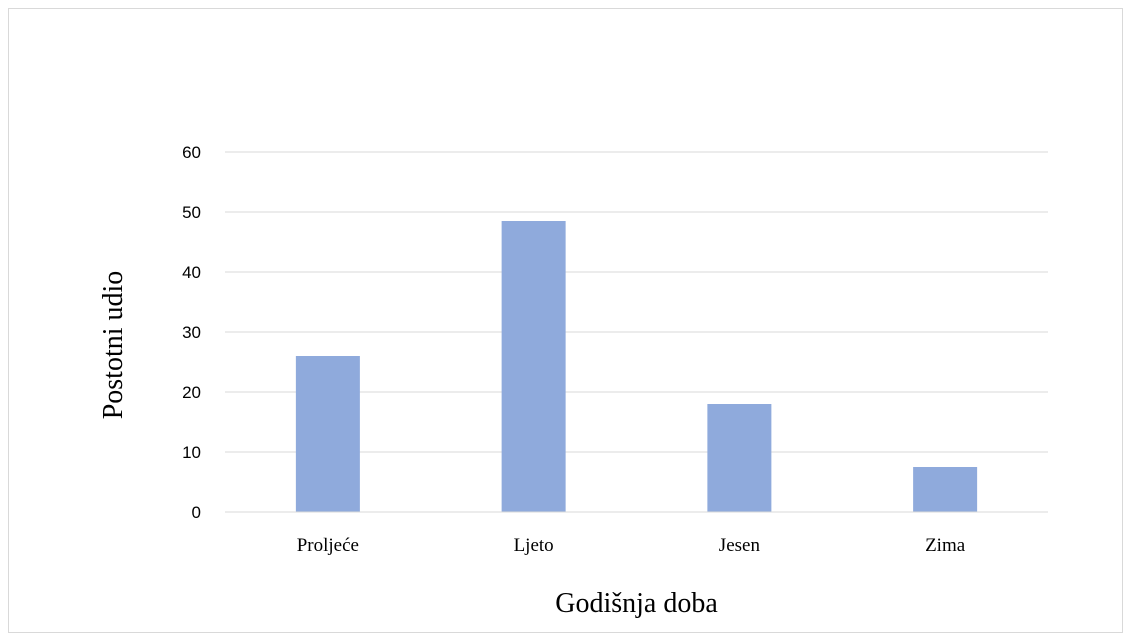 This screenshot has width=1131, height=641. What do you see at coordinates (113, 345) in the screenshot?
I see `y-axis-title: Postotni udio` at bounding box center [113, 345].